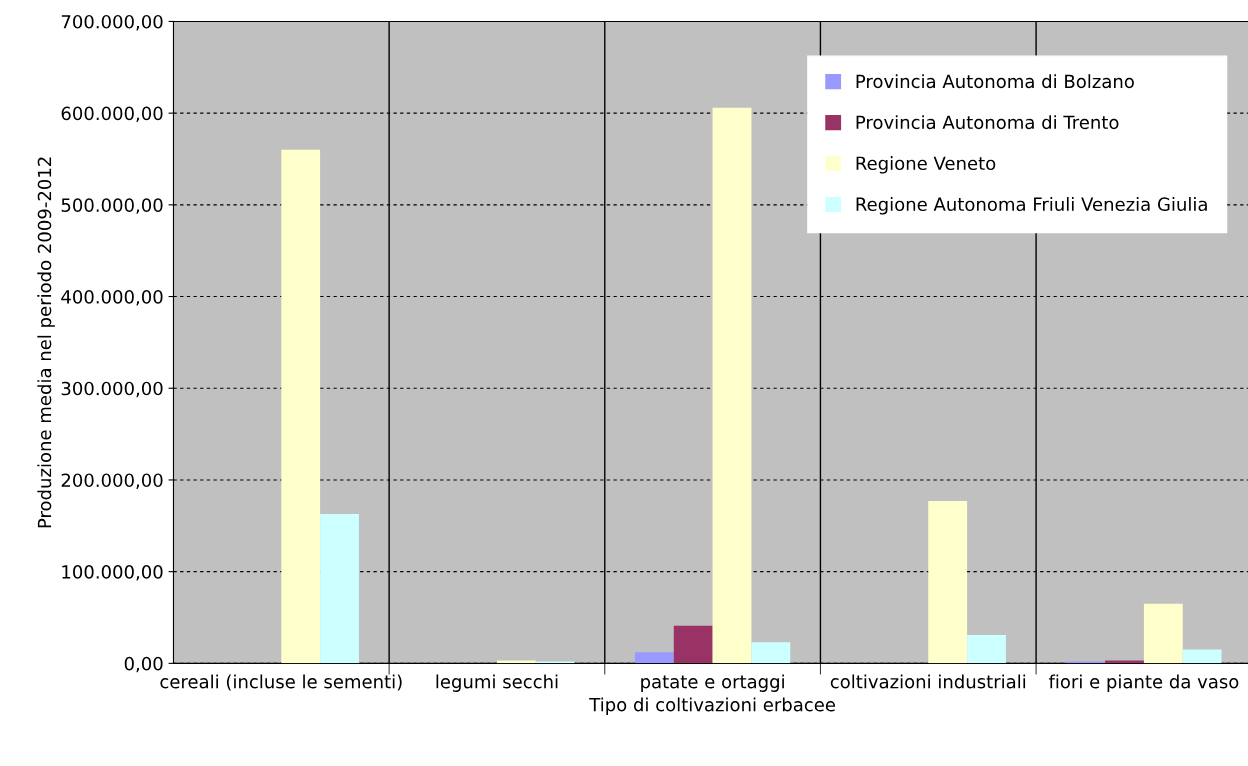 This screenshot has width=1248, height=766. Describe the element at coordinates (112, 481) in the screenshot. I see `y-tick-label: 200.000,00` at that location.